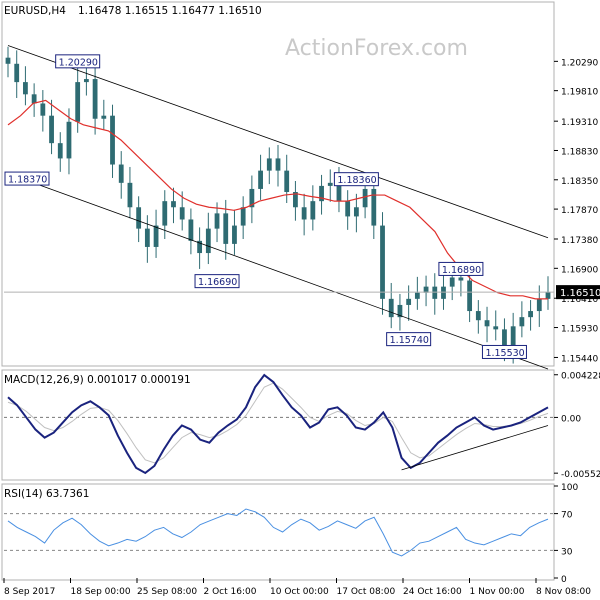  Describe the element at coordinates (29, 592) in the screenshot. I see `x-tick-label: 8 Sep 2017` at that location.